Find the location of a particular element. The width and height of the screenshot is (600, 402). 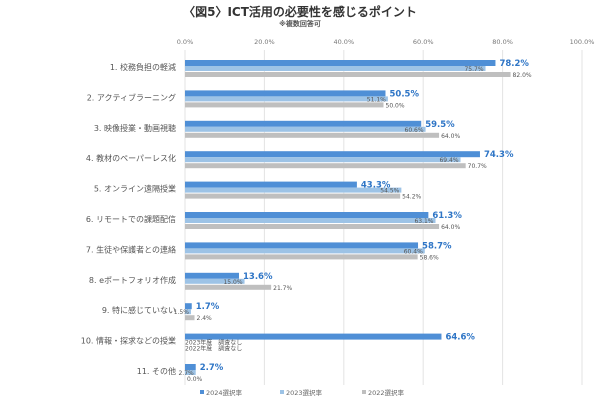

category-label: 9. 特に感じていない is located at coordinates (139, 310).